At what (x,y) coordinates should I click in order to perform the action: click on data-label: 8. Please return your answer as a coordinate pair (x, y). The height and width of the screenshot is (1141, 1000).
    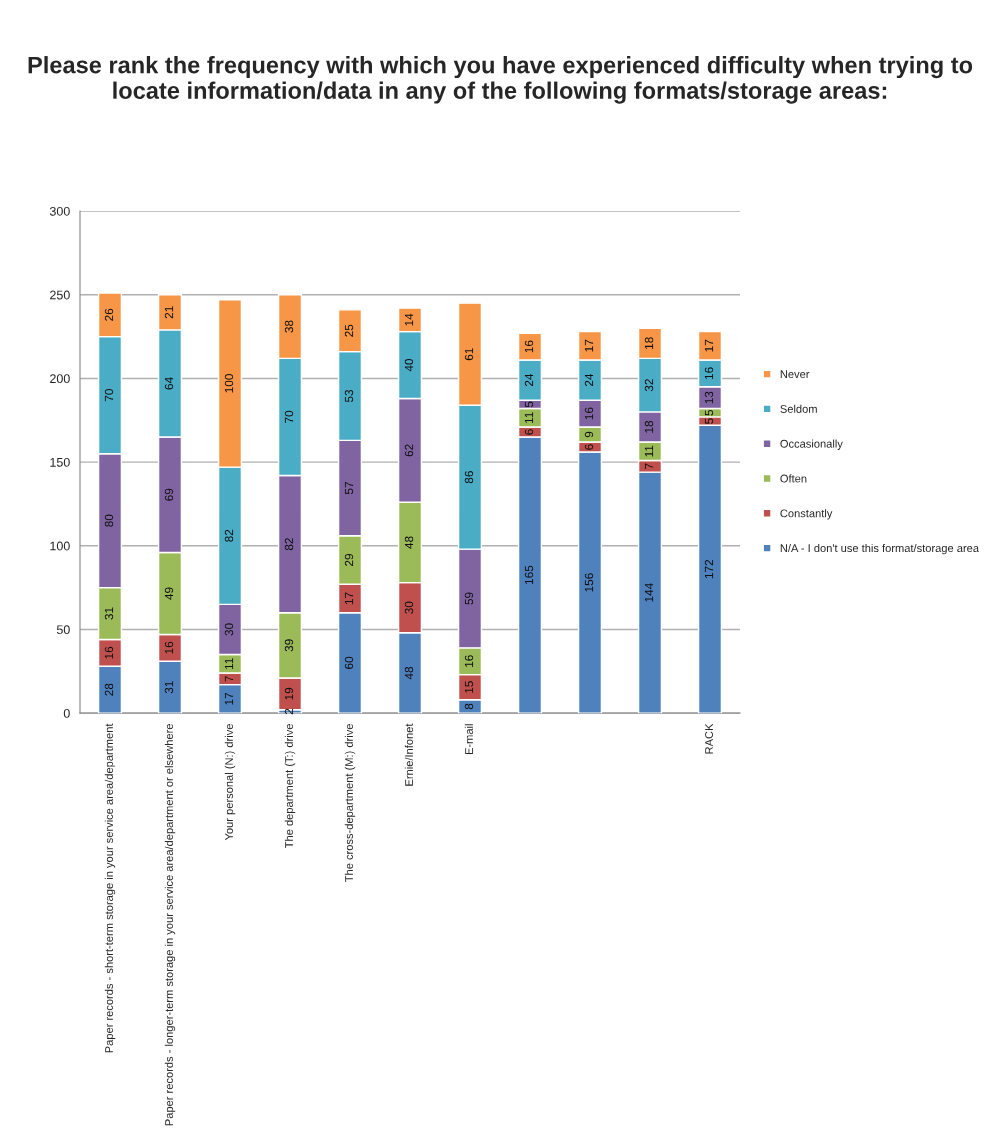
    Looking at the image, I should click on (469, 706).